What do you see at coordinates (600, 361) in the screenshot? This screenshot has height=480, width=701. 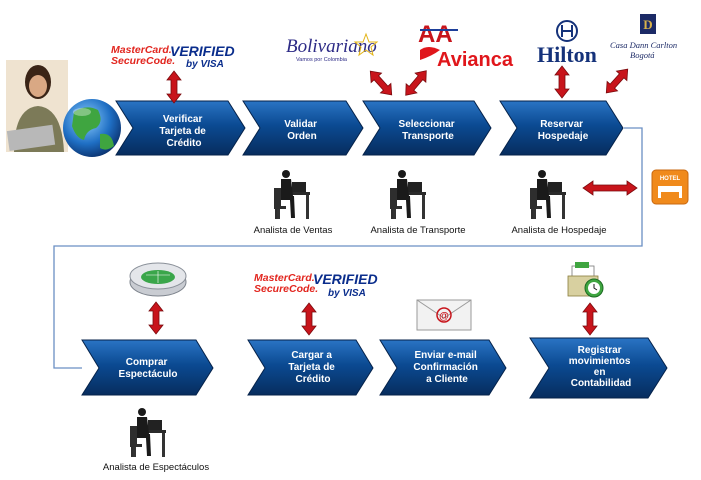 I see `step-label-line: movimientos` at bounding box center [600, 361].